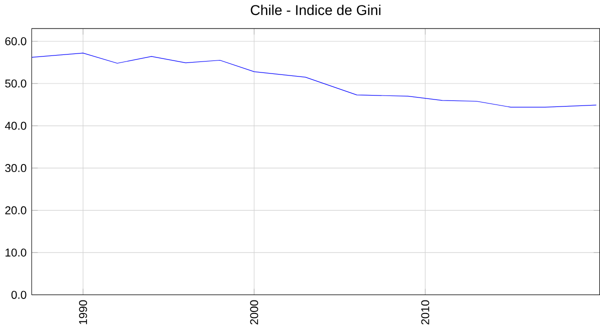 The height and width of the screenshot is (330, 600). I want to click on y-tick-label: 20.0, so click(15, 210).